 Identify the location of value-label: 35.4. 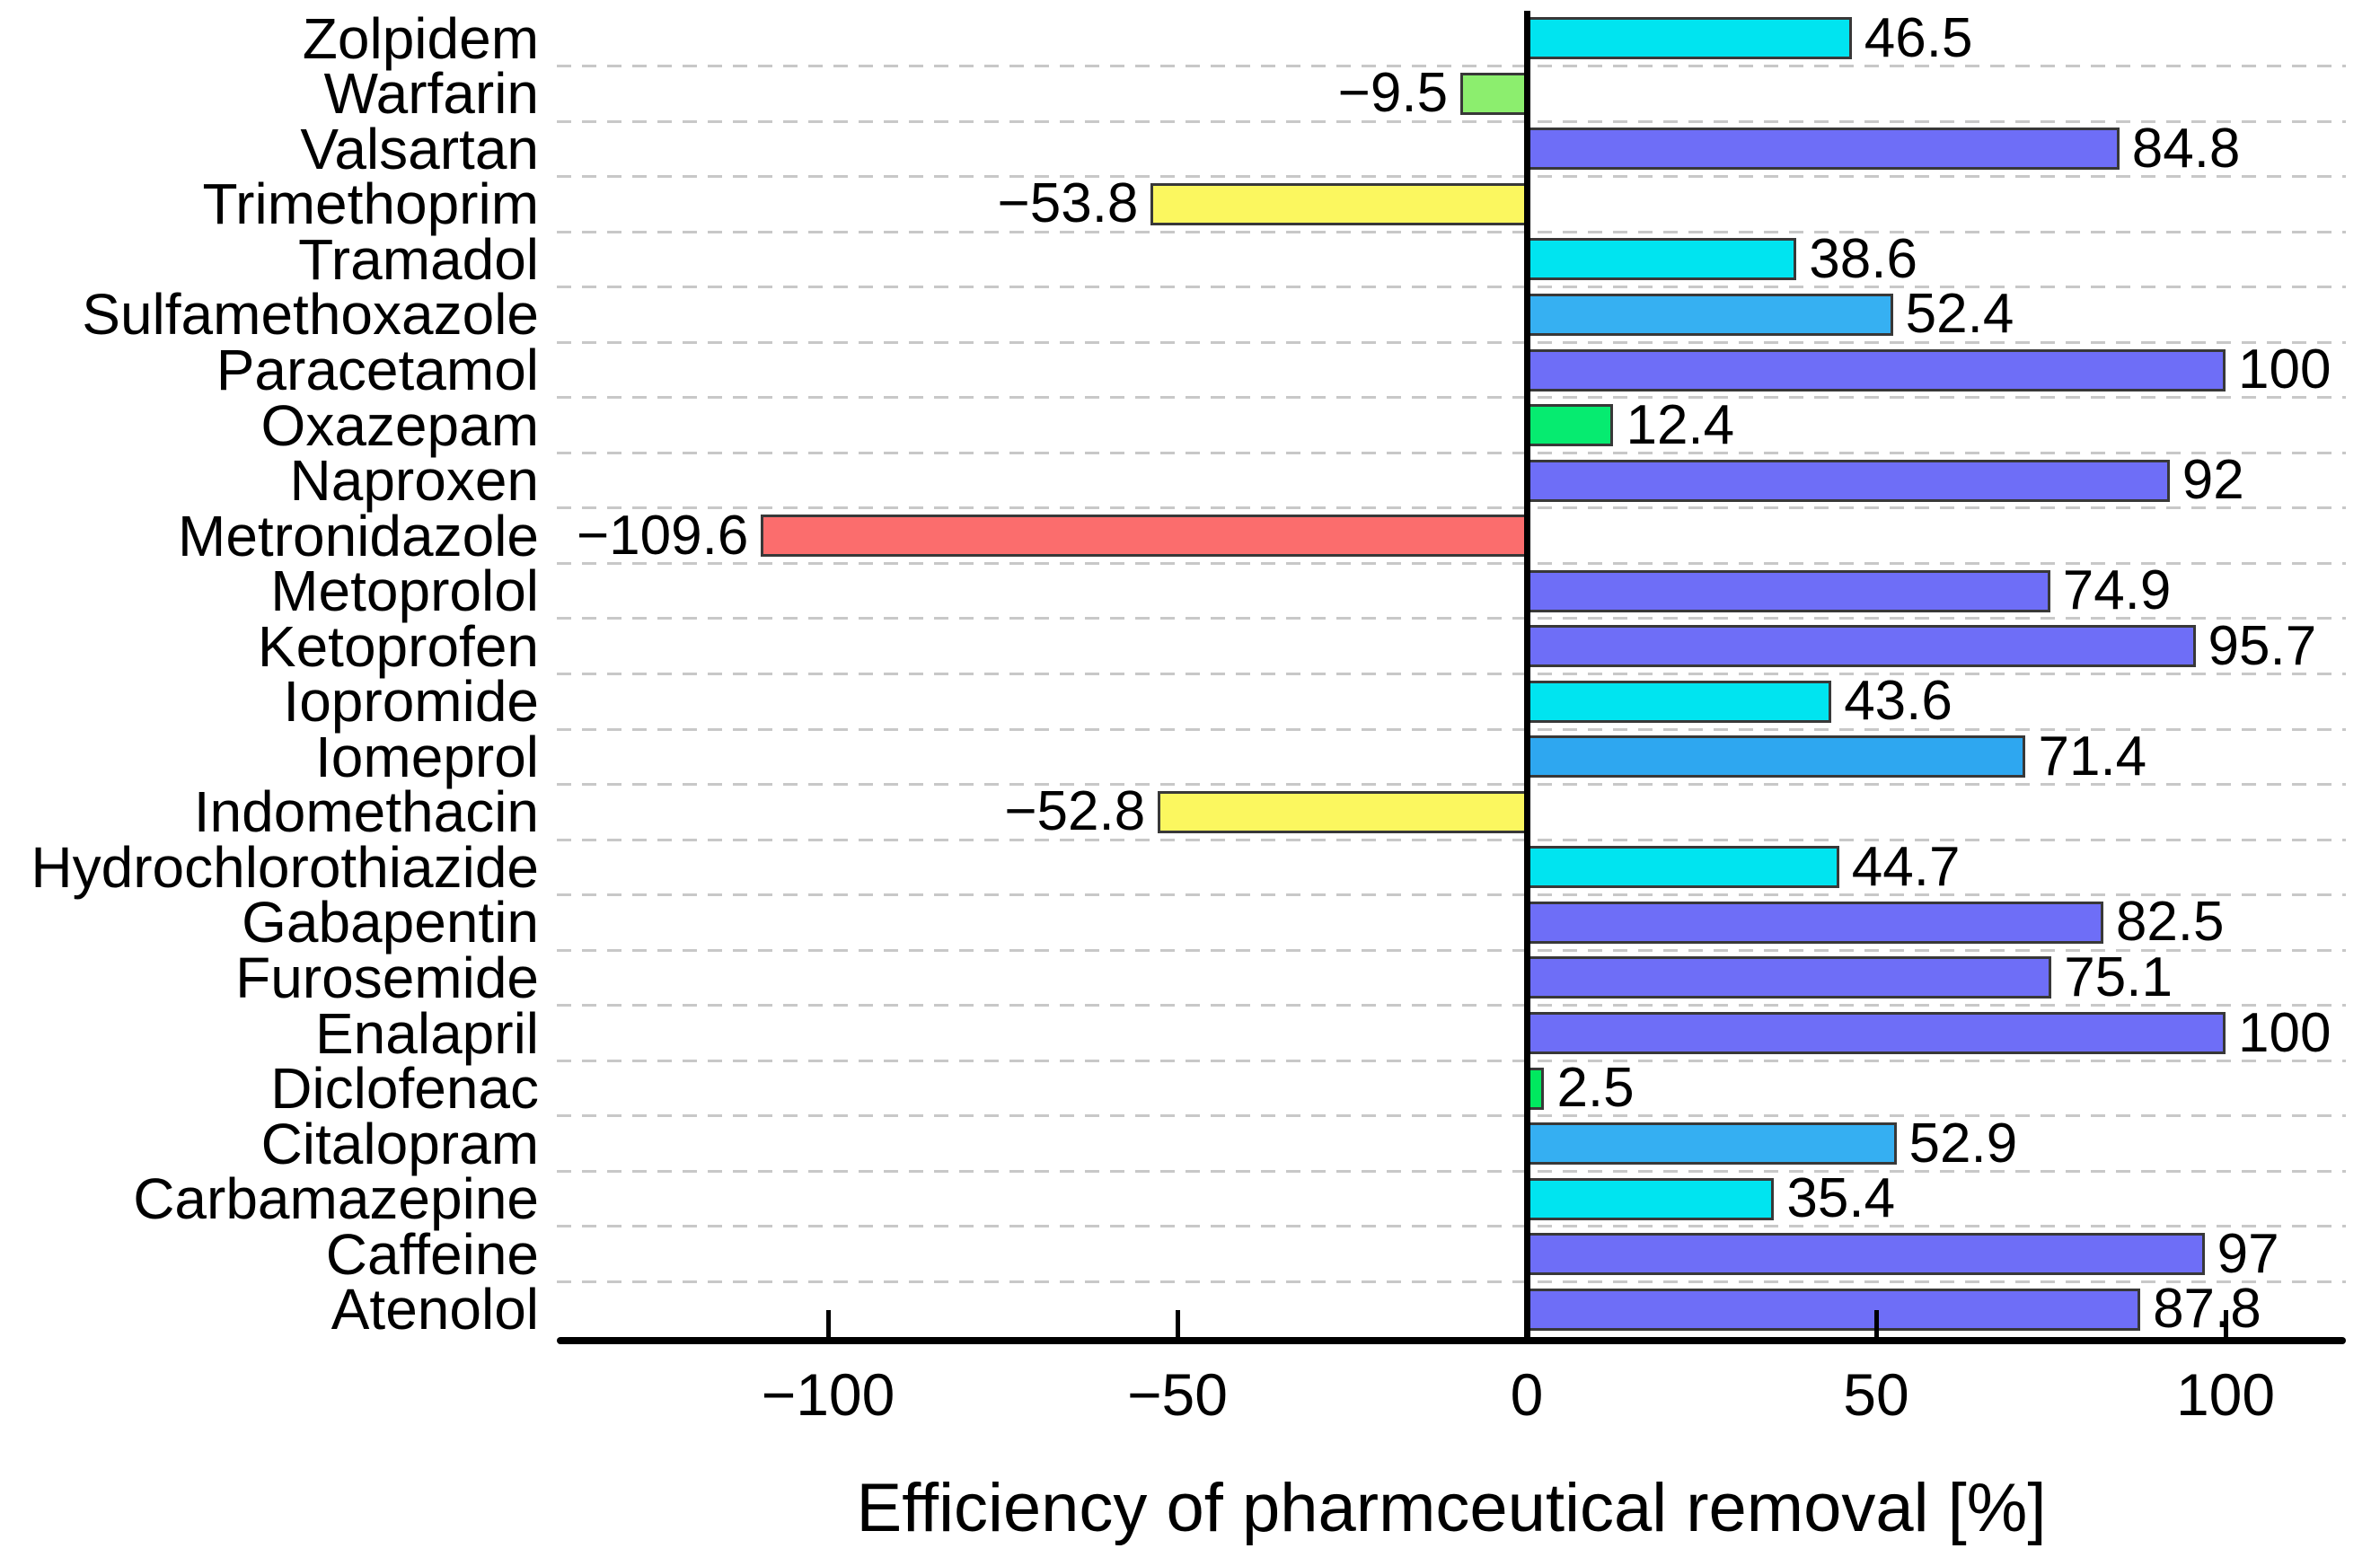
(1841, 1198).